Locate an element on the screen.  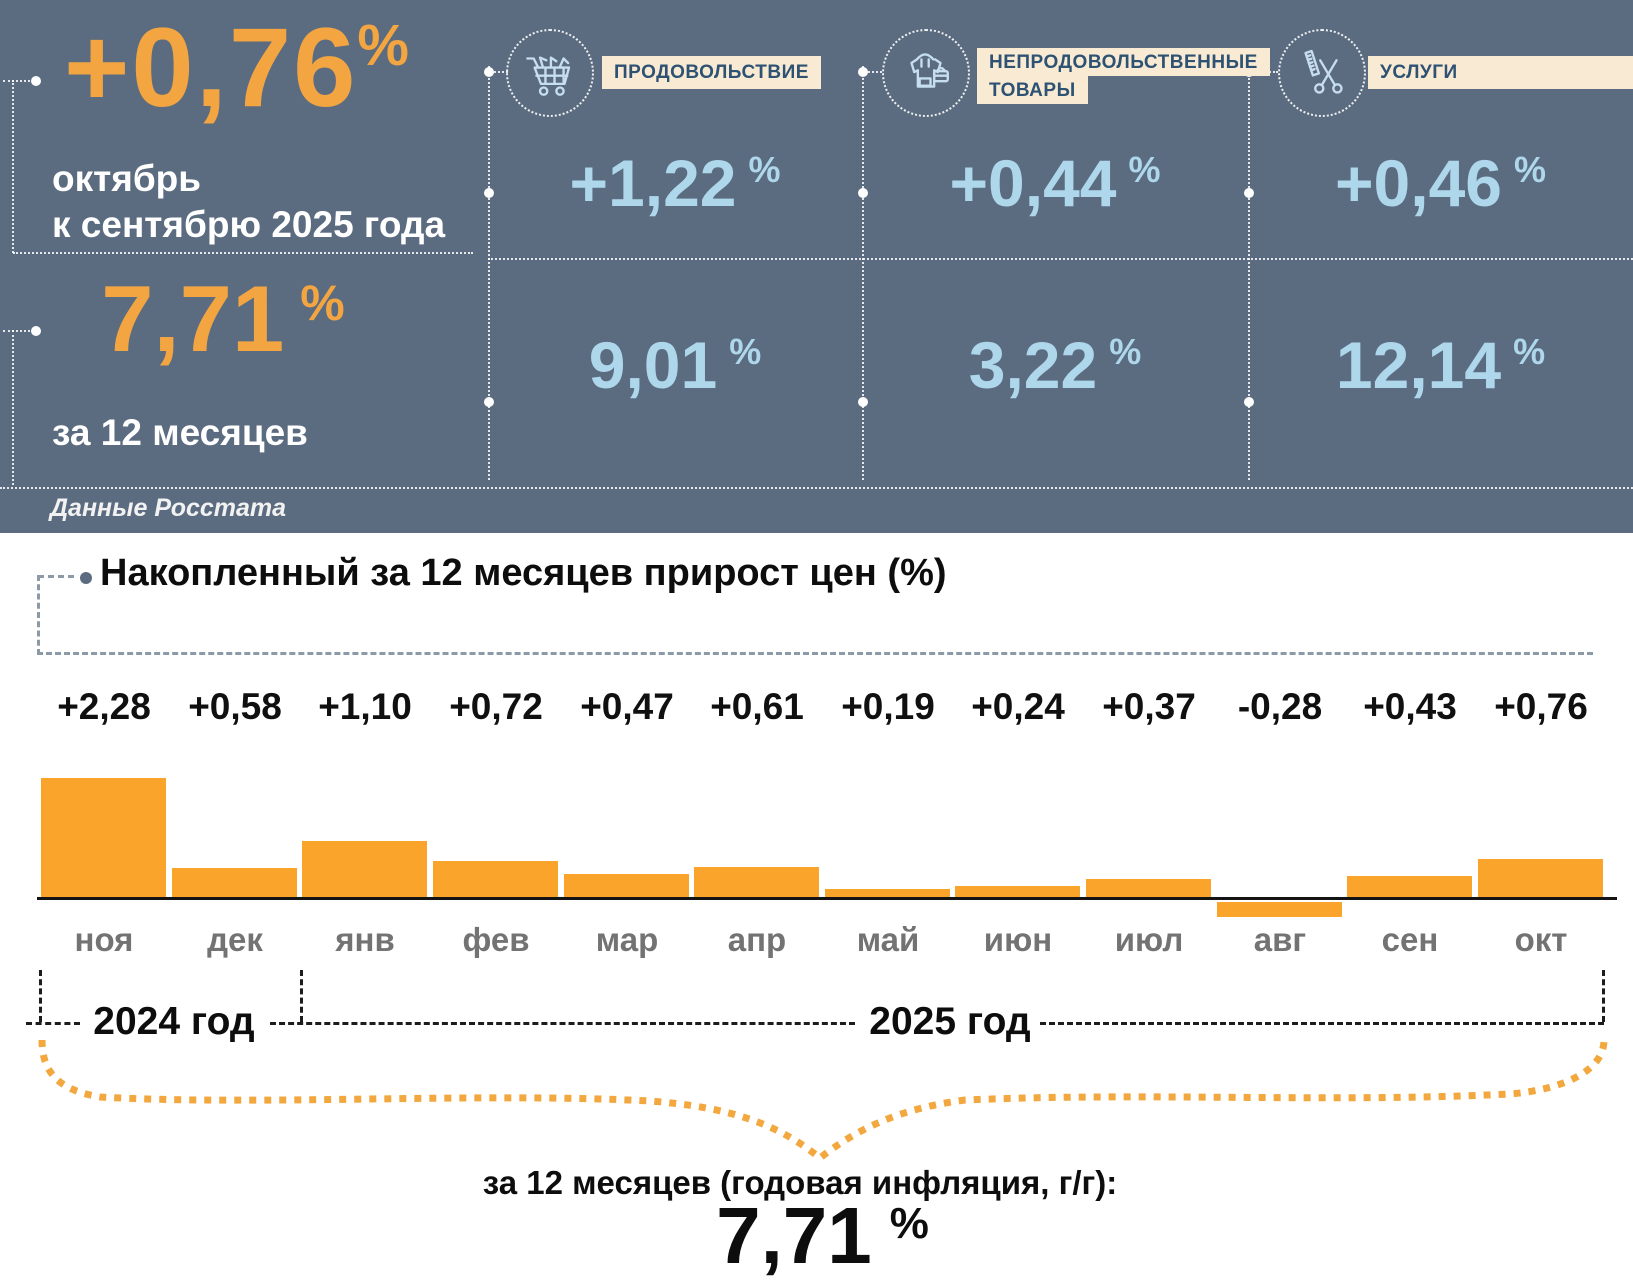
food-monthly-value: +1,22 % is located at coordinates (675, 183).